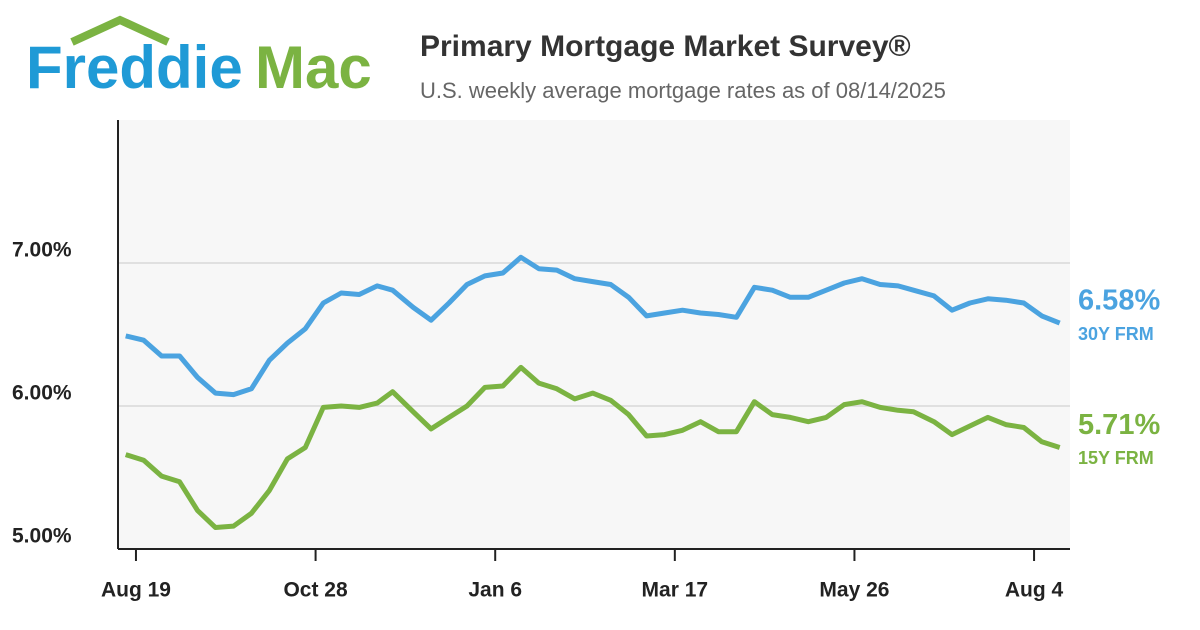 The width and height of the screenshot is (1200, 630). What do you see at coordinates (134, 67) in the screenshot?
I see `logo-text: Freddie` at bounding box center [134, 67].